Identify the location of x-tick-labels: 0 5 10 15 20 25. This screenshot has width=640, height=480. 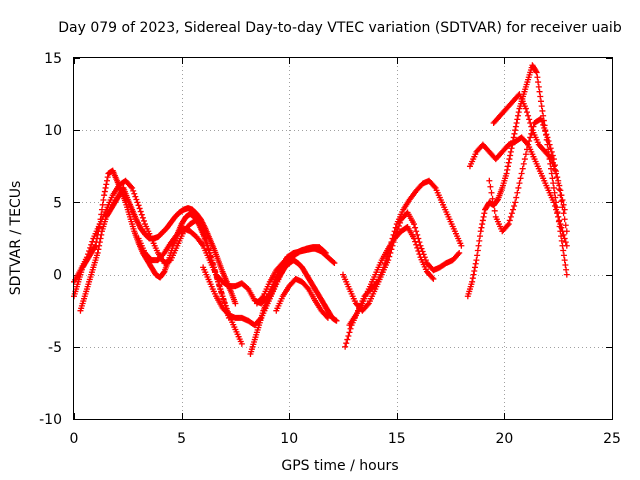
(345, 439).